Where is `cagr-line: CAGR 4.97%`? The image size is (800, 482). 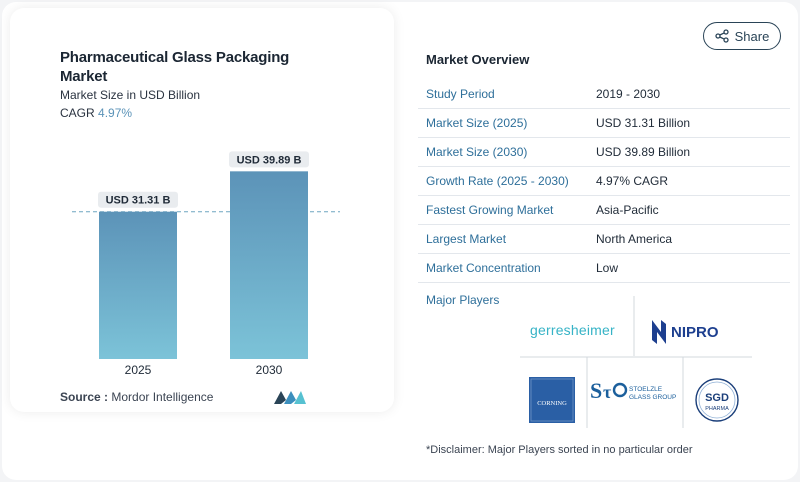 cagr-line: CAGR 4.97% is located at coordinates (96, 113).